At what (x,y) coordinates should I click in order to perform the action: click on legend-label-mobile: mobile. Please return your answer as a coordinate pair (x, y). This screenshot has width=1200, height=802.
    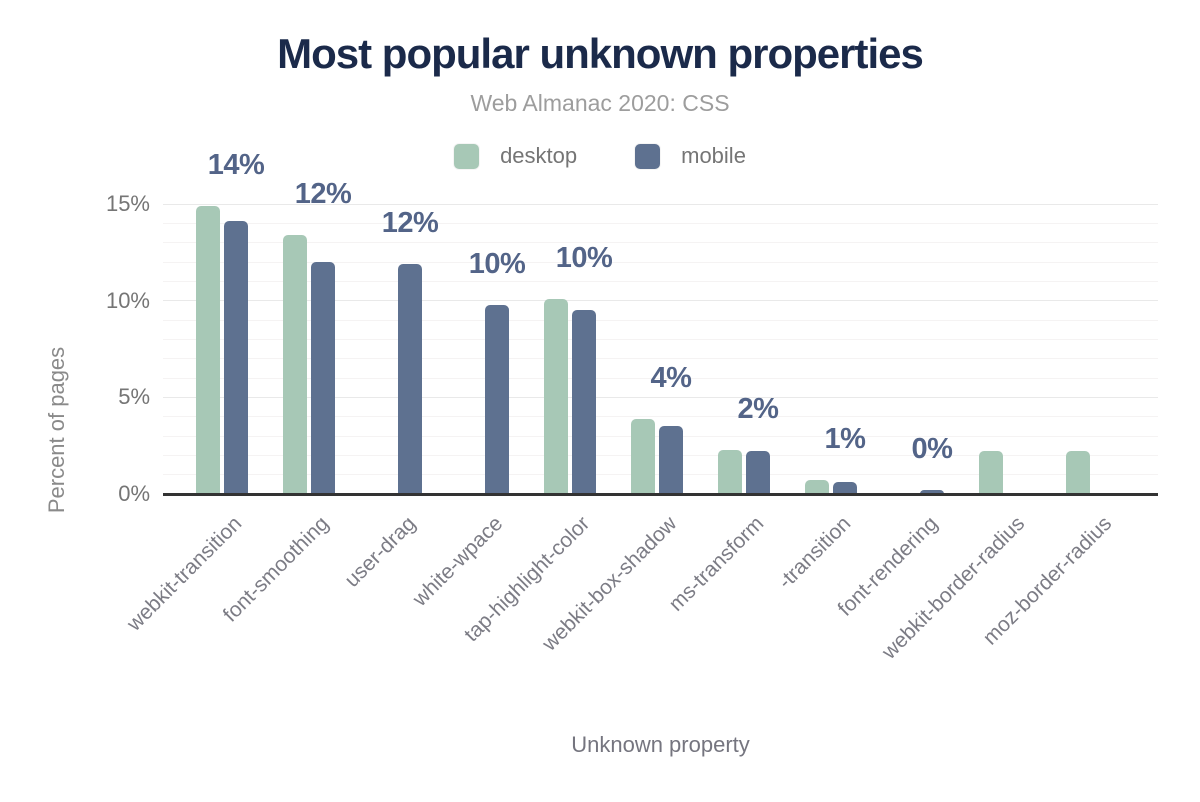
    Looking at the image, I should click on (713, 155).